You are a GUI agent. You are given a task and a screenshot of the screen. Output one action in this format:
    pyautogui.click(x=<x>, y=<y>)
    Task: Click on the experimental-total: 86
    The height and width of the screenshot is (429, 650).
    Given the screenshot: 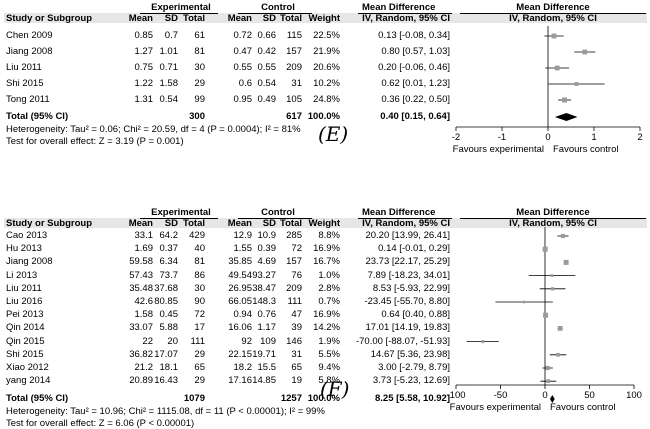 What is the action you would take?
    pyautogui.click(x=199, y=275)
    